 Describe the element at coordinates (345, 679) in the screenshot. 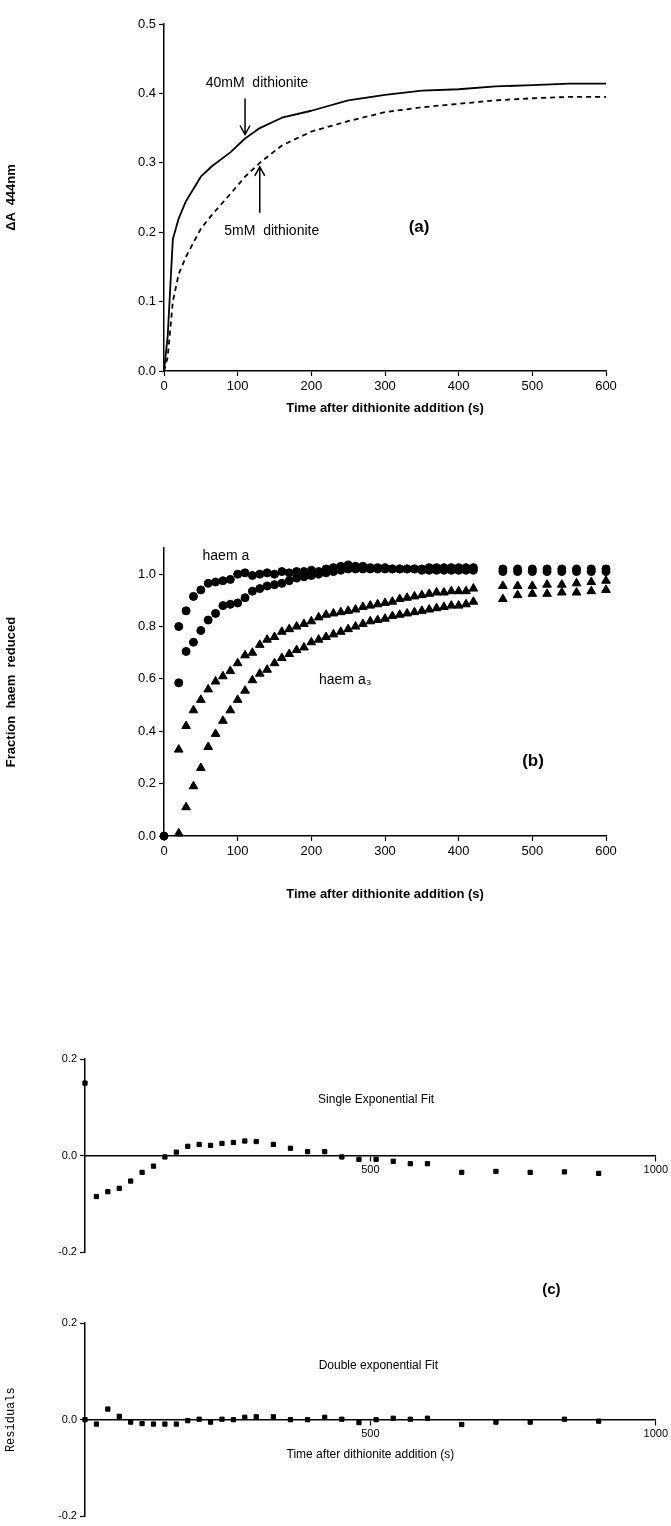

I see `annotation: haem a₃` at that location.